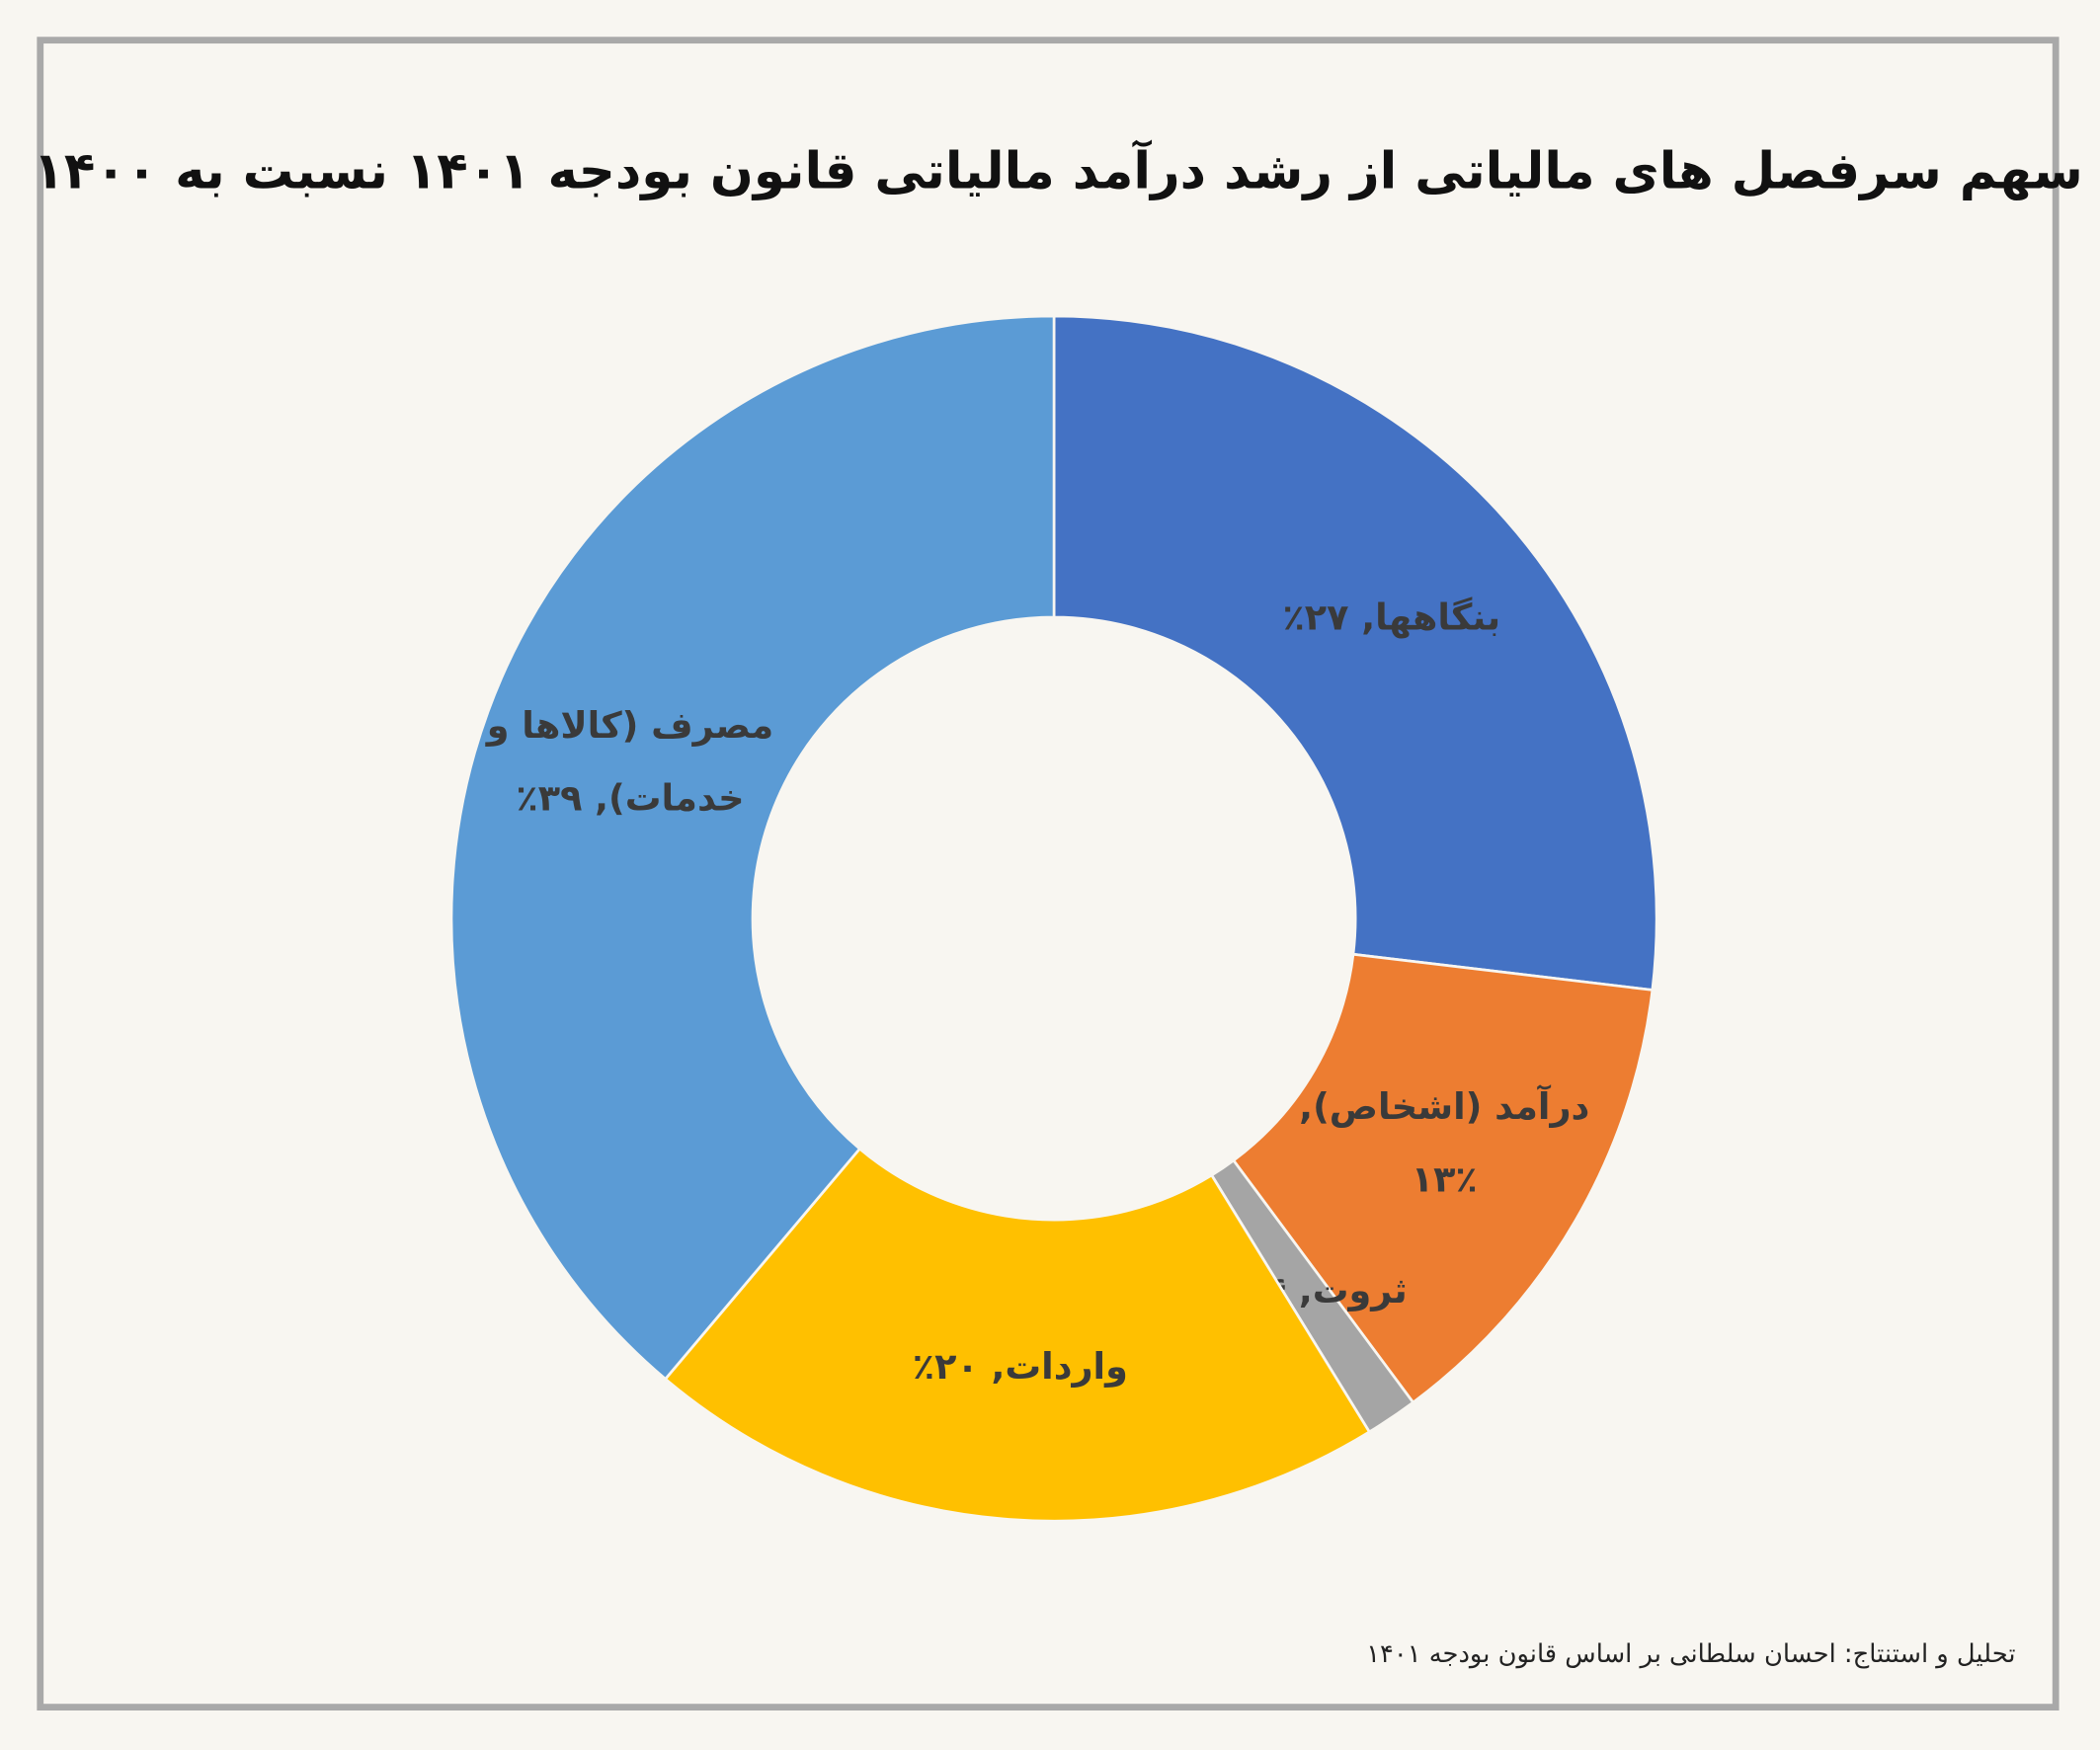 The height and width of the screenshot is (1750, 2100). Describe the element at coordinates (630, 797) in the screenshot. I see `slice-label: خدمات), ۳۹٪` at that location.